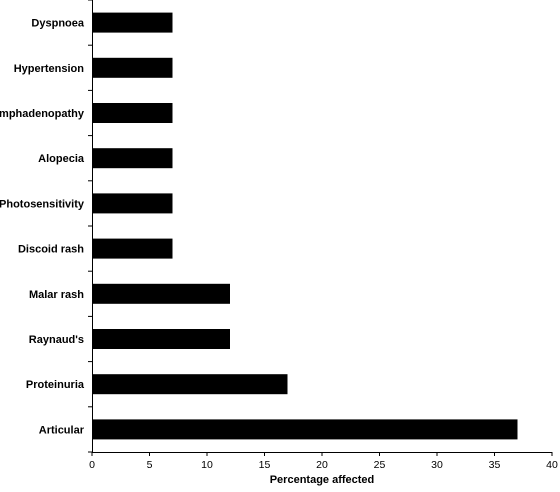  I want to click on bar-malar-rash, so click(161, 293).